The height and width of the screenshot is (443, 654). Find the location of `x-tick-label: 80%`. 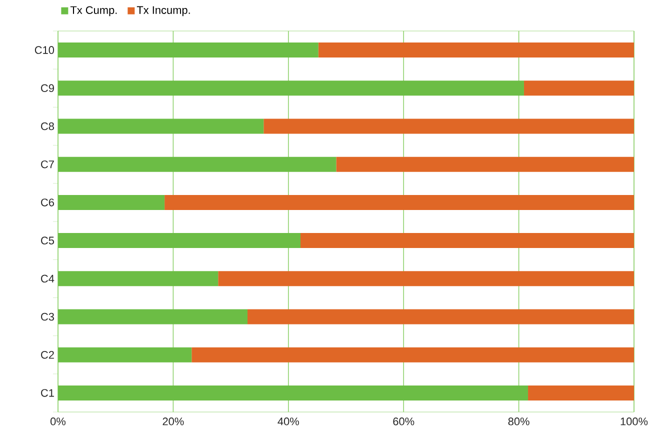

x-tick-label: 80% is located at coordinates (519, 422).